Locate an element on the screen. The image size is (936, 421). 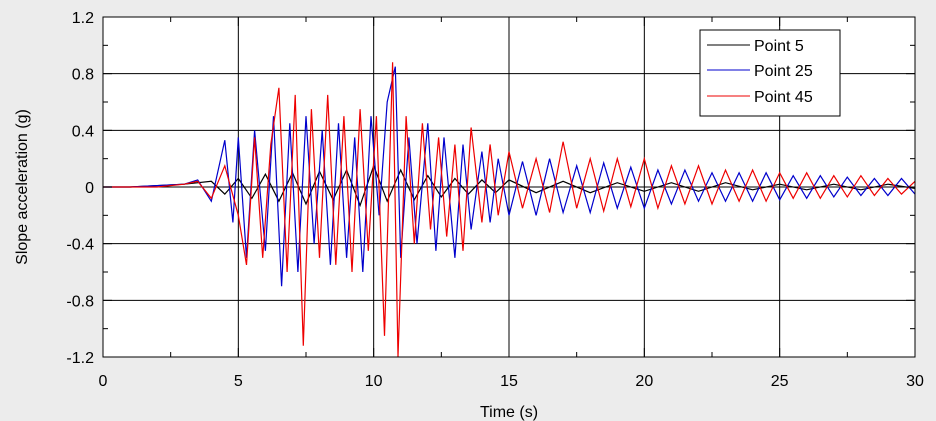
legend: Point 5 Point 25 Point 45 is located at coordinates (770, 73).